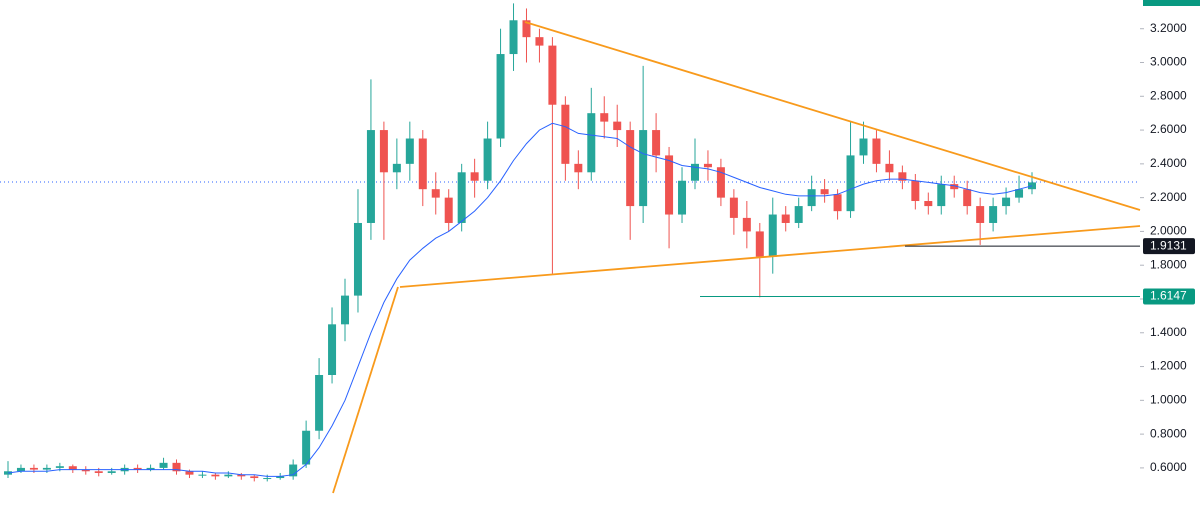 This screenshot has height=505, width=1200. I want to click on y-tick-label: 1.4000, so click(1168, 332).